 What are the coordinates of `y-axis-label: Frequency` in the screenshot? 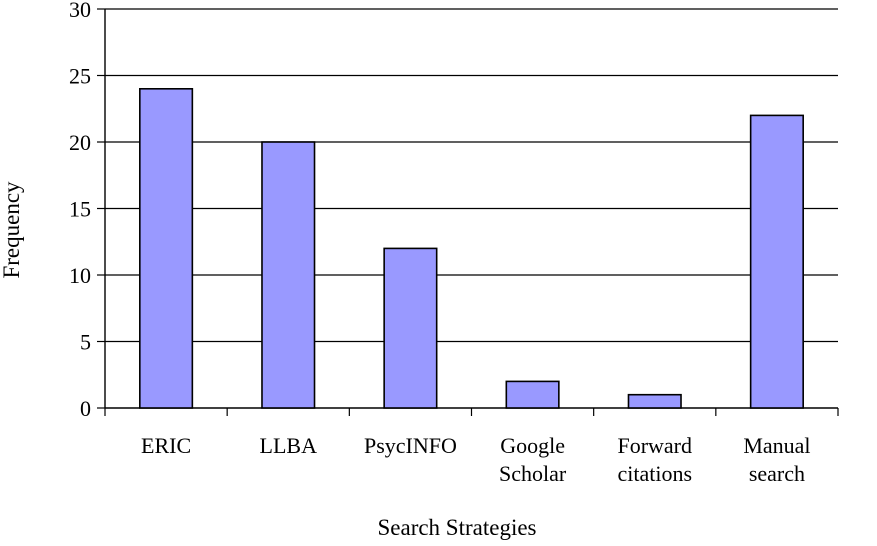 It's located at (12, 230).